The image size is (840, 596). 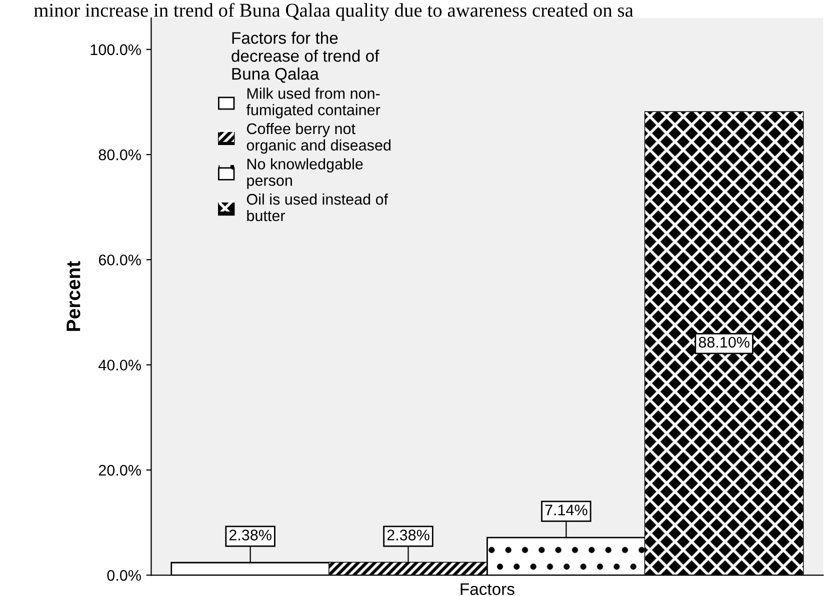 What do you see at coordinates (724, 342) in the screenshot?
I see `data-label: 88.10%` at bounding box center [724, 342].